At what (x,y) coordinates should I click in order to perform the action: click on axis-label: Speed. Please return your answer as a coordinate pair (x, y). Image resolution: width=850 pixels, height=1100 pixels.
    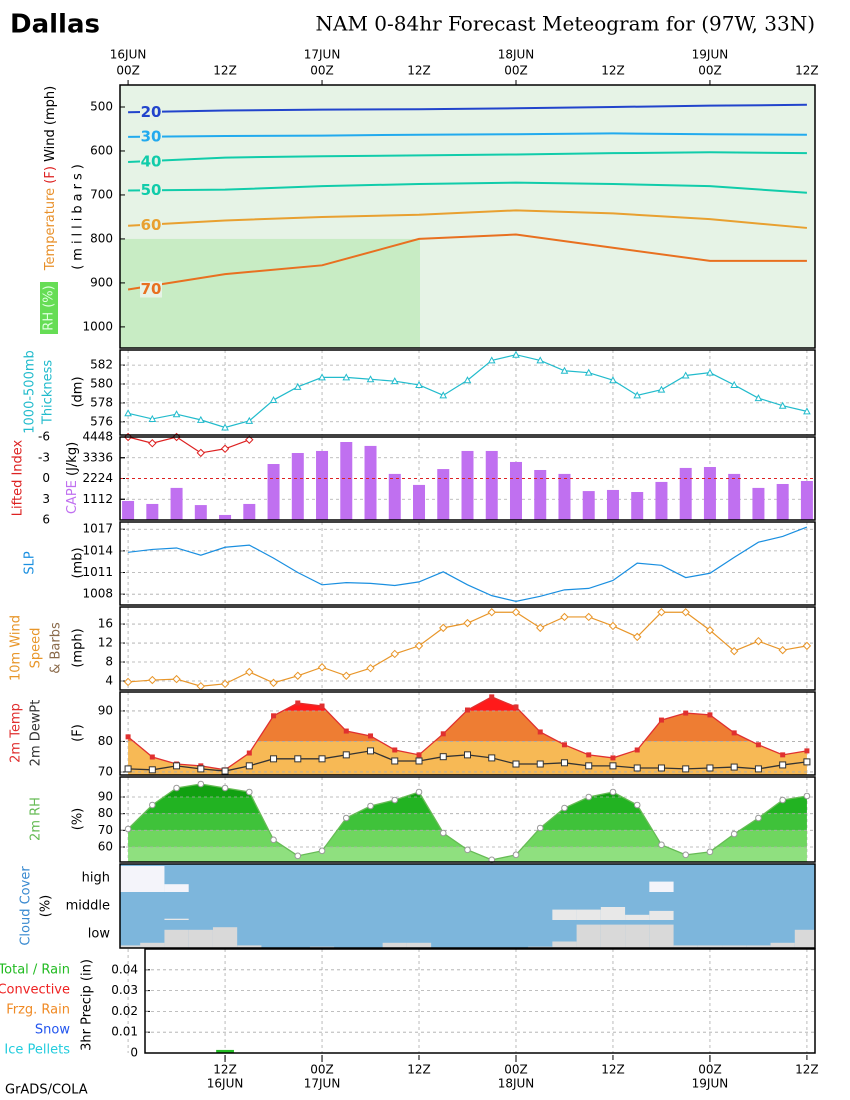
    Looking at the image, I should click on (36, 648).